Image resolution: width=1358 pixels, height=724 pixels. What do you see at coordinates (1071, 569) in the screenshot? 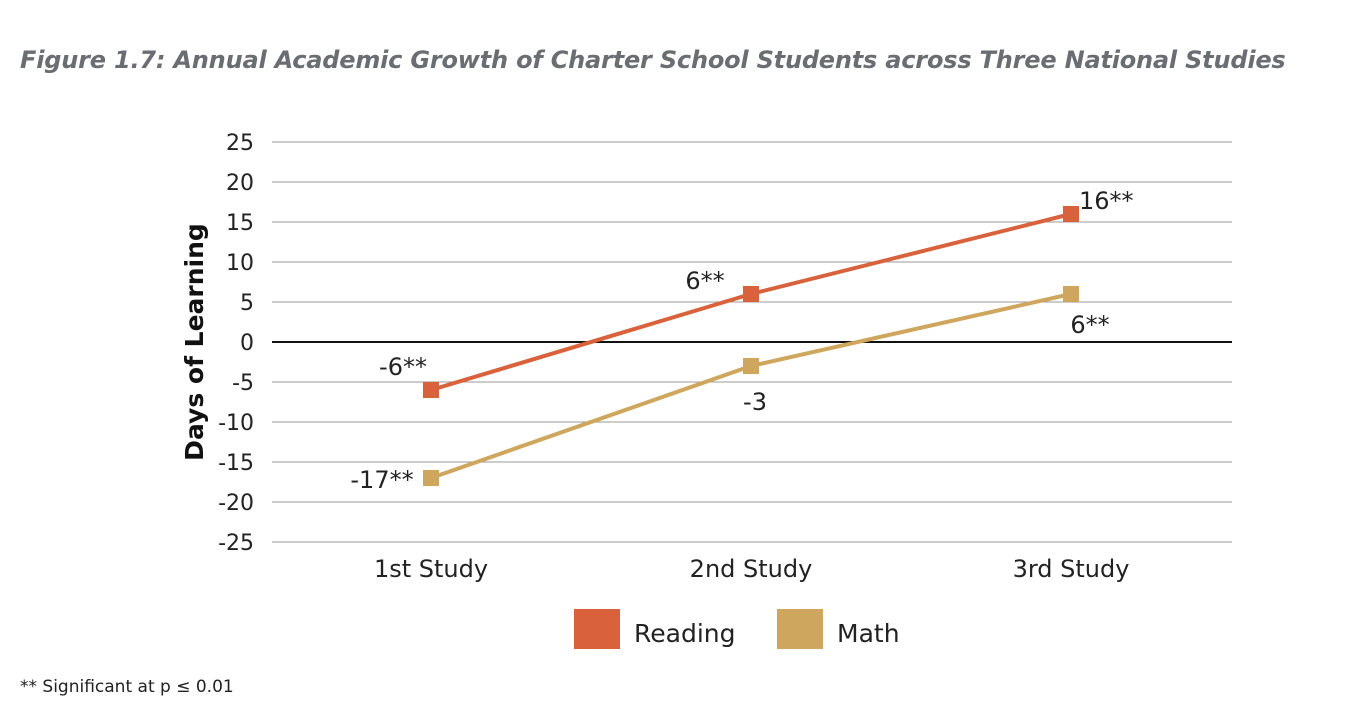
I see `x-tick-label: 3rd Study` at bounding box center [1071, 569].